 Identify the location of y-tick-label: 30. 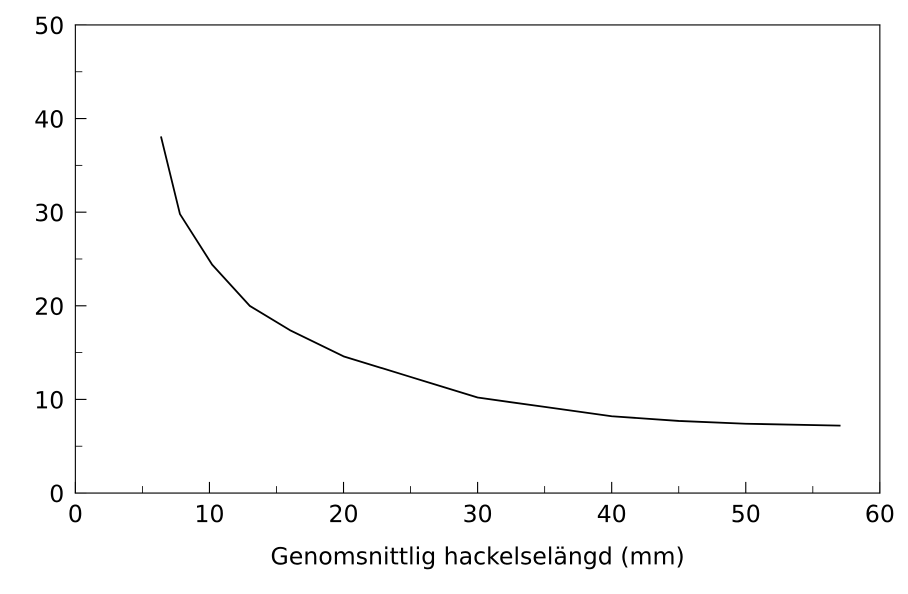
(49, 213).